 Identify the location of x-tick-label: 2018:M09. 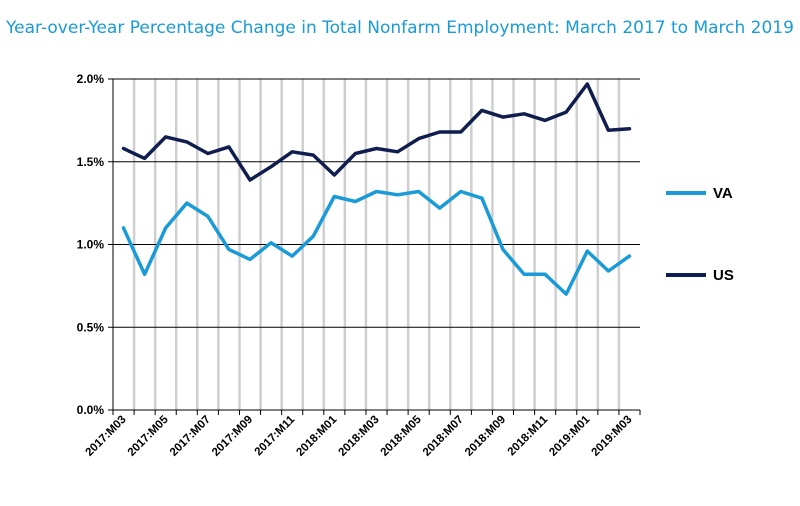
(485, 436).